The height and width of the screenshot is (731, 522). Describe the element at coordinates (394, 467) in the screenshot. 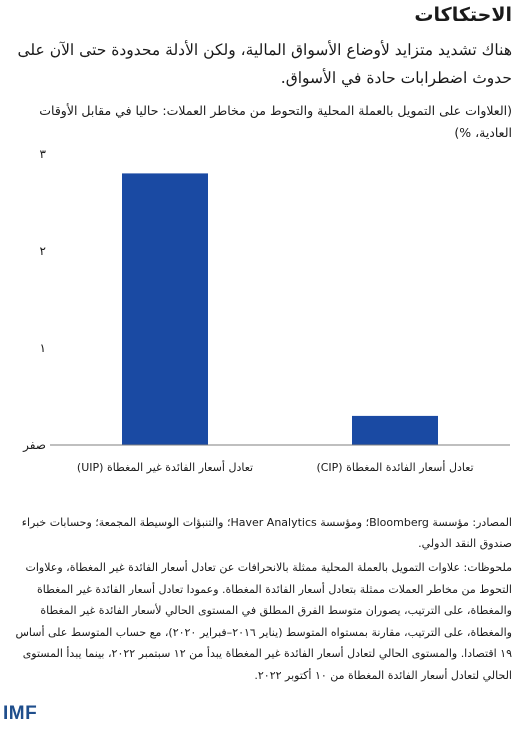

I see `category-label: تعادل أسعار الفائدة المغطاة (CIP)` at that location.